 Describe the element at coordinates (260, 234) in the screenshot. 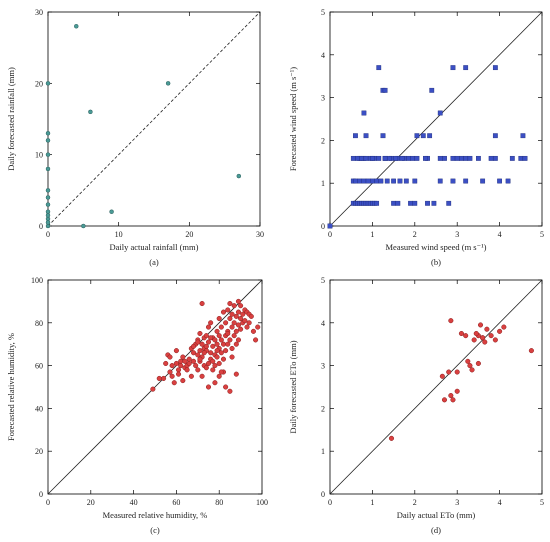

I see `x-tick-label: 30` at that location.